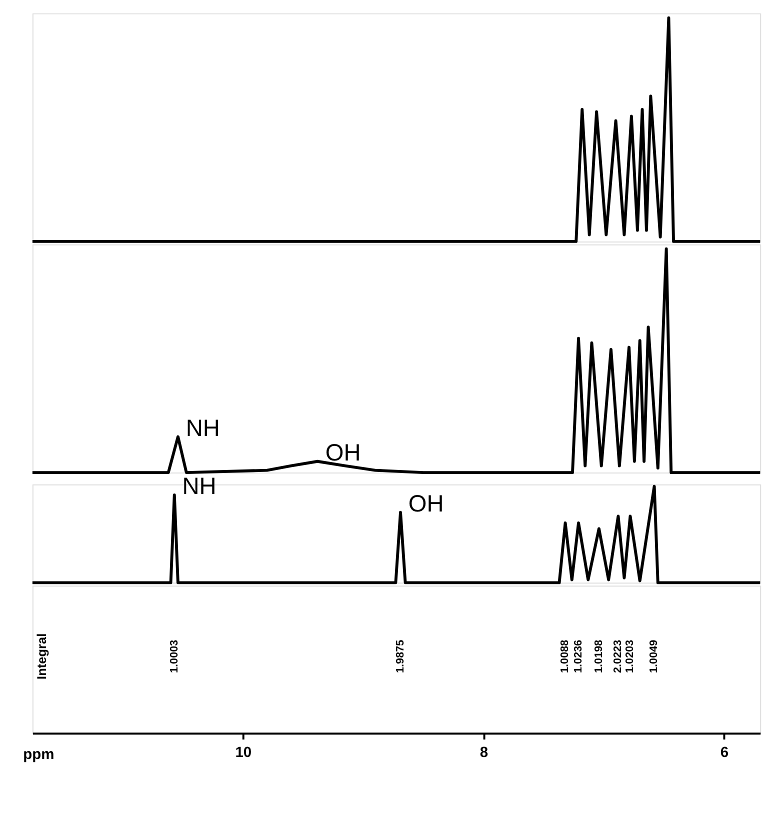 The width and height of the screenshot is (768, 826). I want to click on x-tick-label: 8, so click(484, 753).